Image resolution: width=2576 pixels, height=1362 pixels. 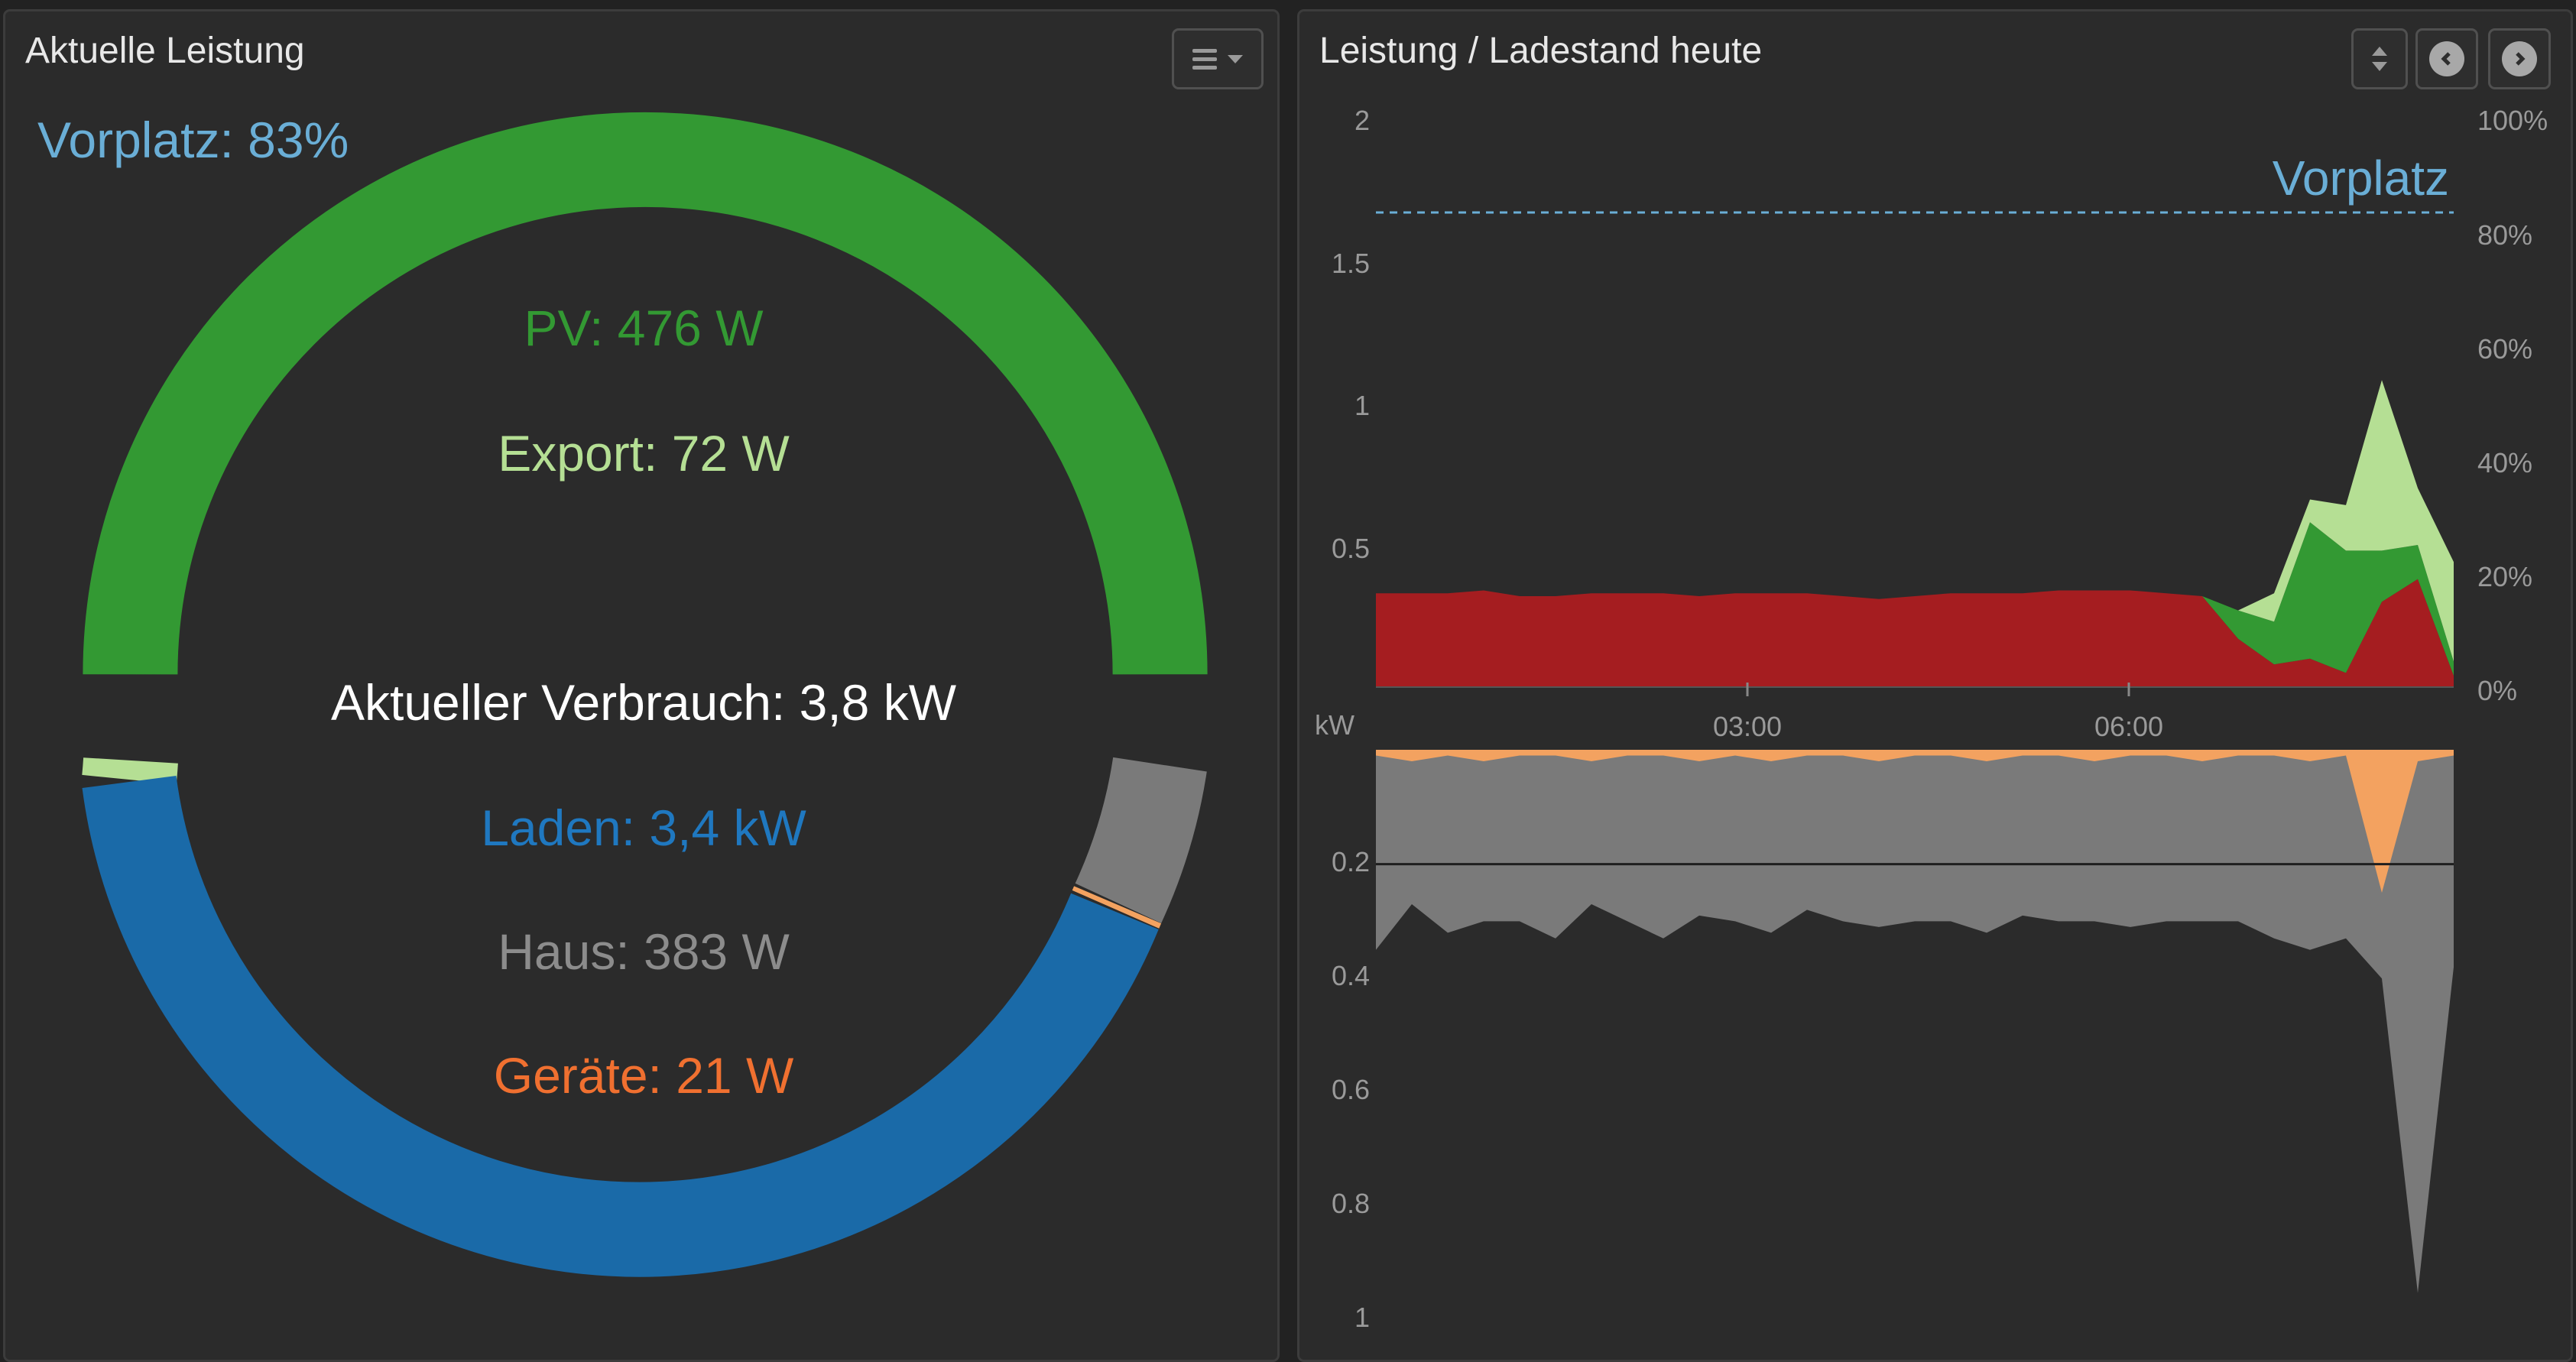 What do you see at coordinates (1915, 633) in the screenshot?
I see `grid-import-area` at bounding box center [1915, 633].